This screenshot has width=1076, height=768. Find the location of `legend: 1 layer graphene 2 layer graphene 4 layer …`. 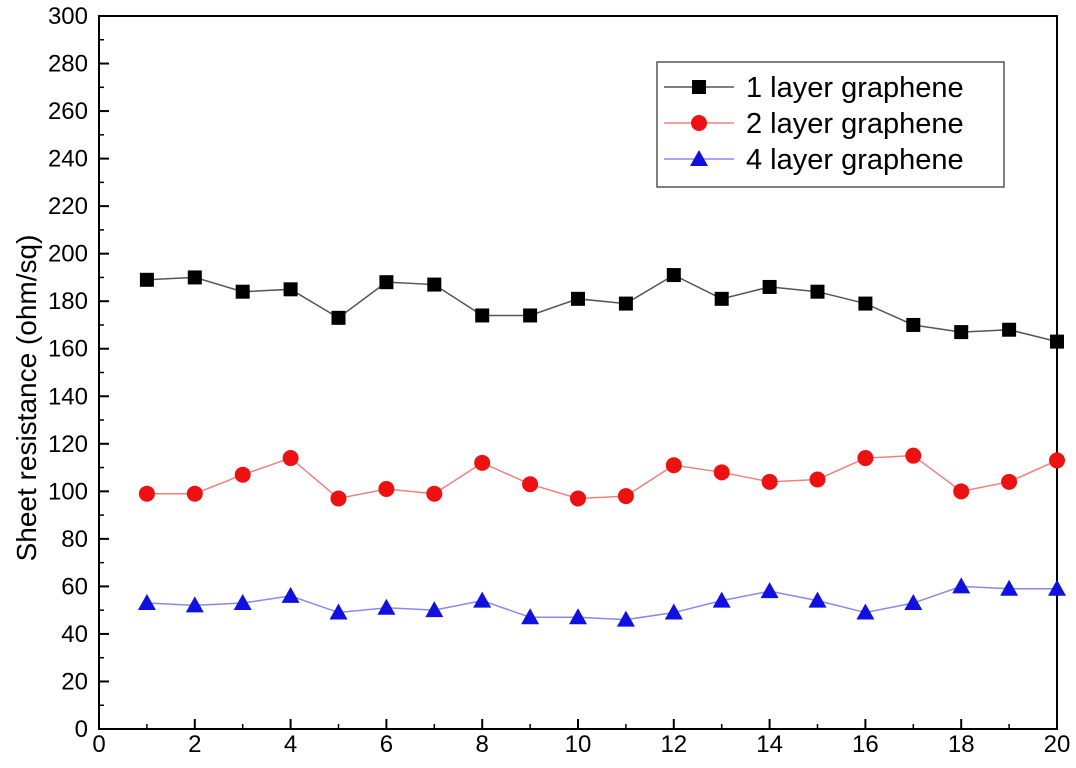

legend: 1 layer graphene 2 layer graphene 4 layer … is located at coordinates (830, 124).